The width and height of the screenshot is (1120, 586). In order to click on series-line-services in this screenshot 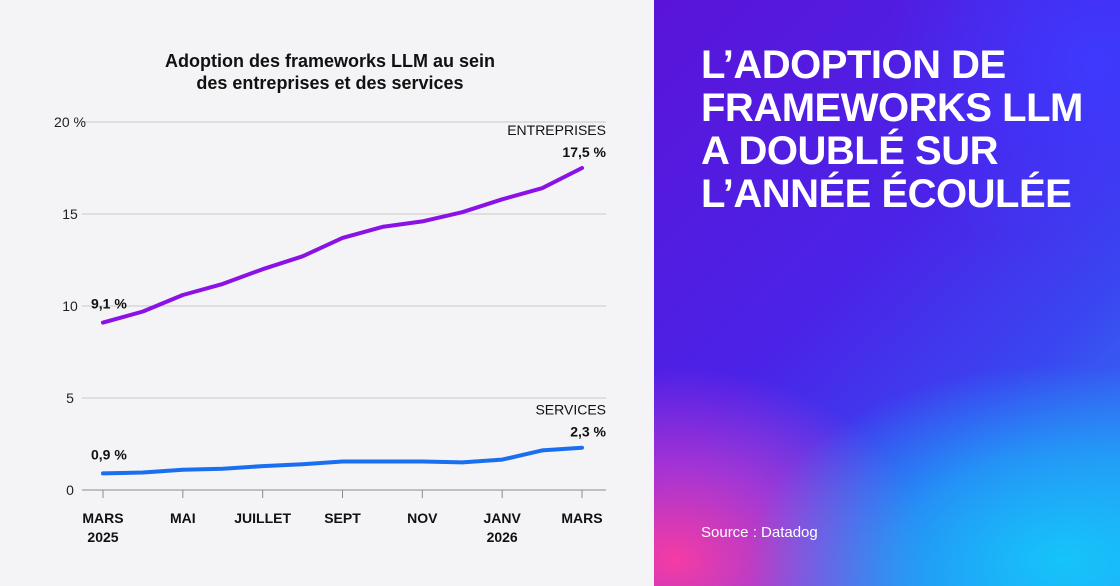, I will do `click(342, 460)`.